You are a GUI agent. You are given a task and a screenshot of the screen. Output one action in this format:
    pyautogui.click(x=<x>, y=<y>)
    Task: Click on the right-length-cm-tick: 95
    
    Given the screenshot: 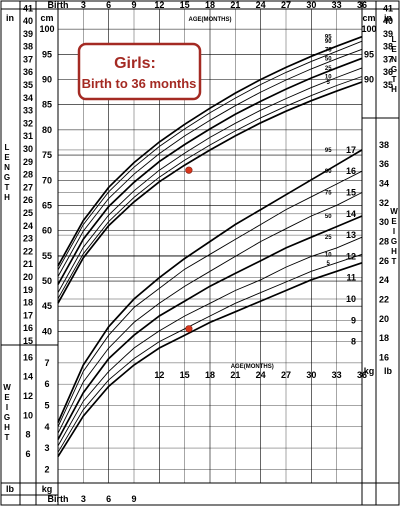 What is the action you would take?
    pyautogui.click(x=369, y=54)
    